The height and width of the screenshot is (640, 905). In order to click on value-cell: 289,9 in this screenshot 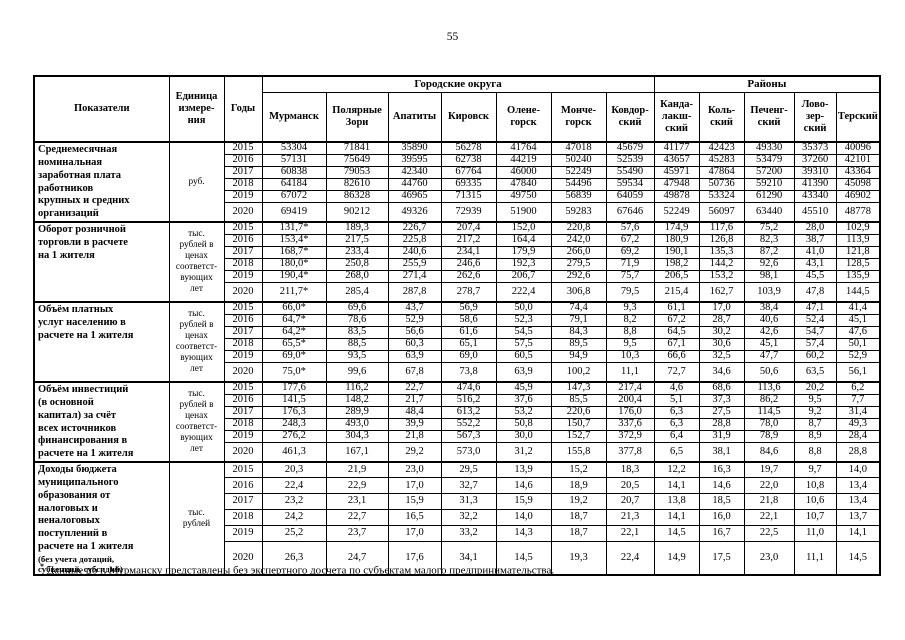, I will do `click(357, 412)`.